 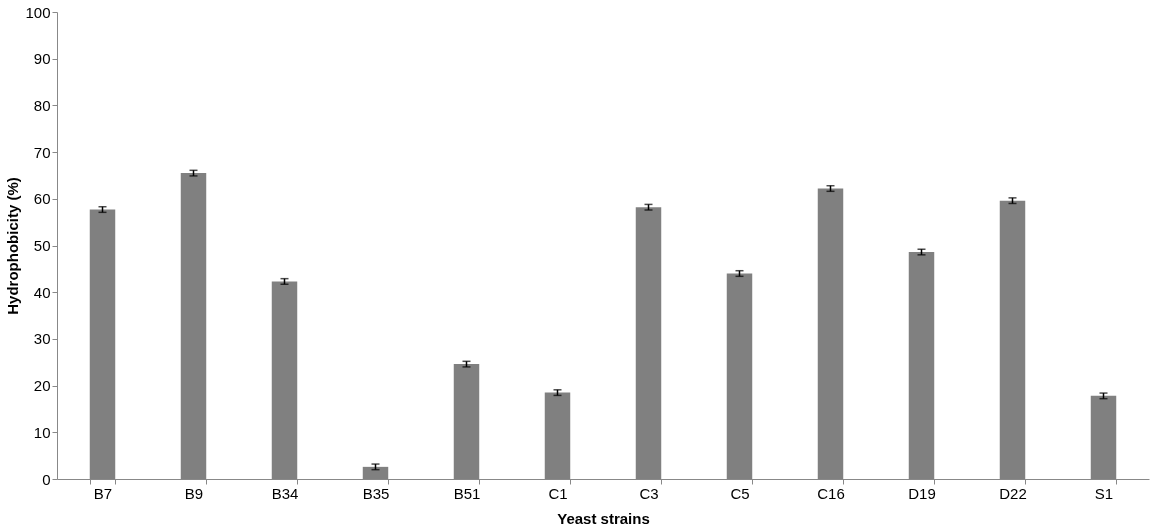 What do you see at coordinates (42, 432) in the screenshot?
I see `y-tick-label: 10` at bounding box center [42, 432].